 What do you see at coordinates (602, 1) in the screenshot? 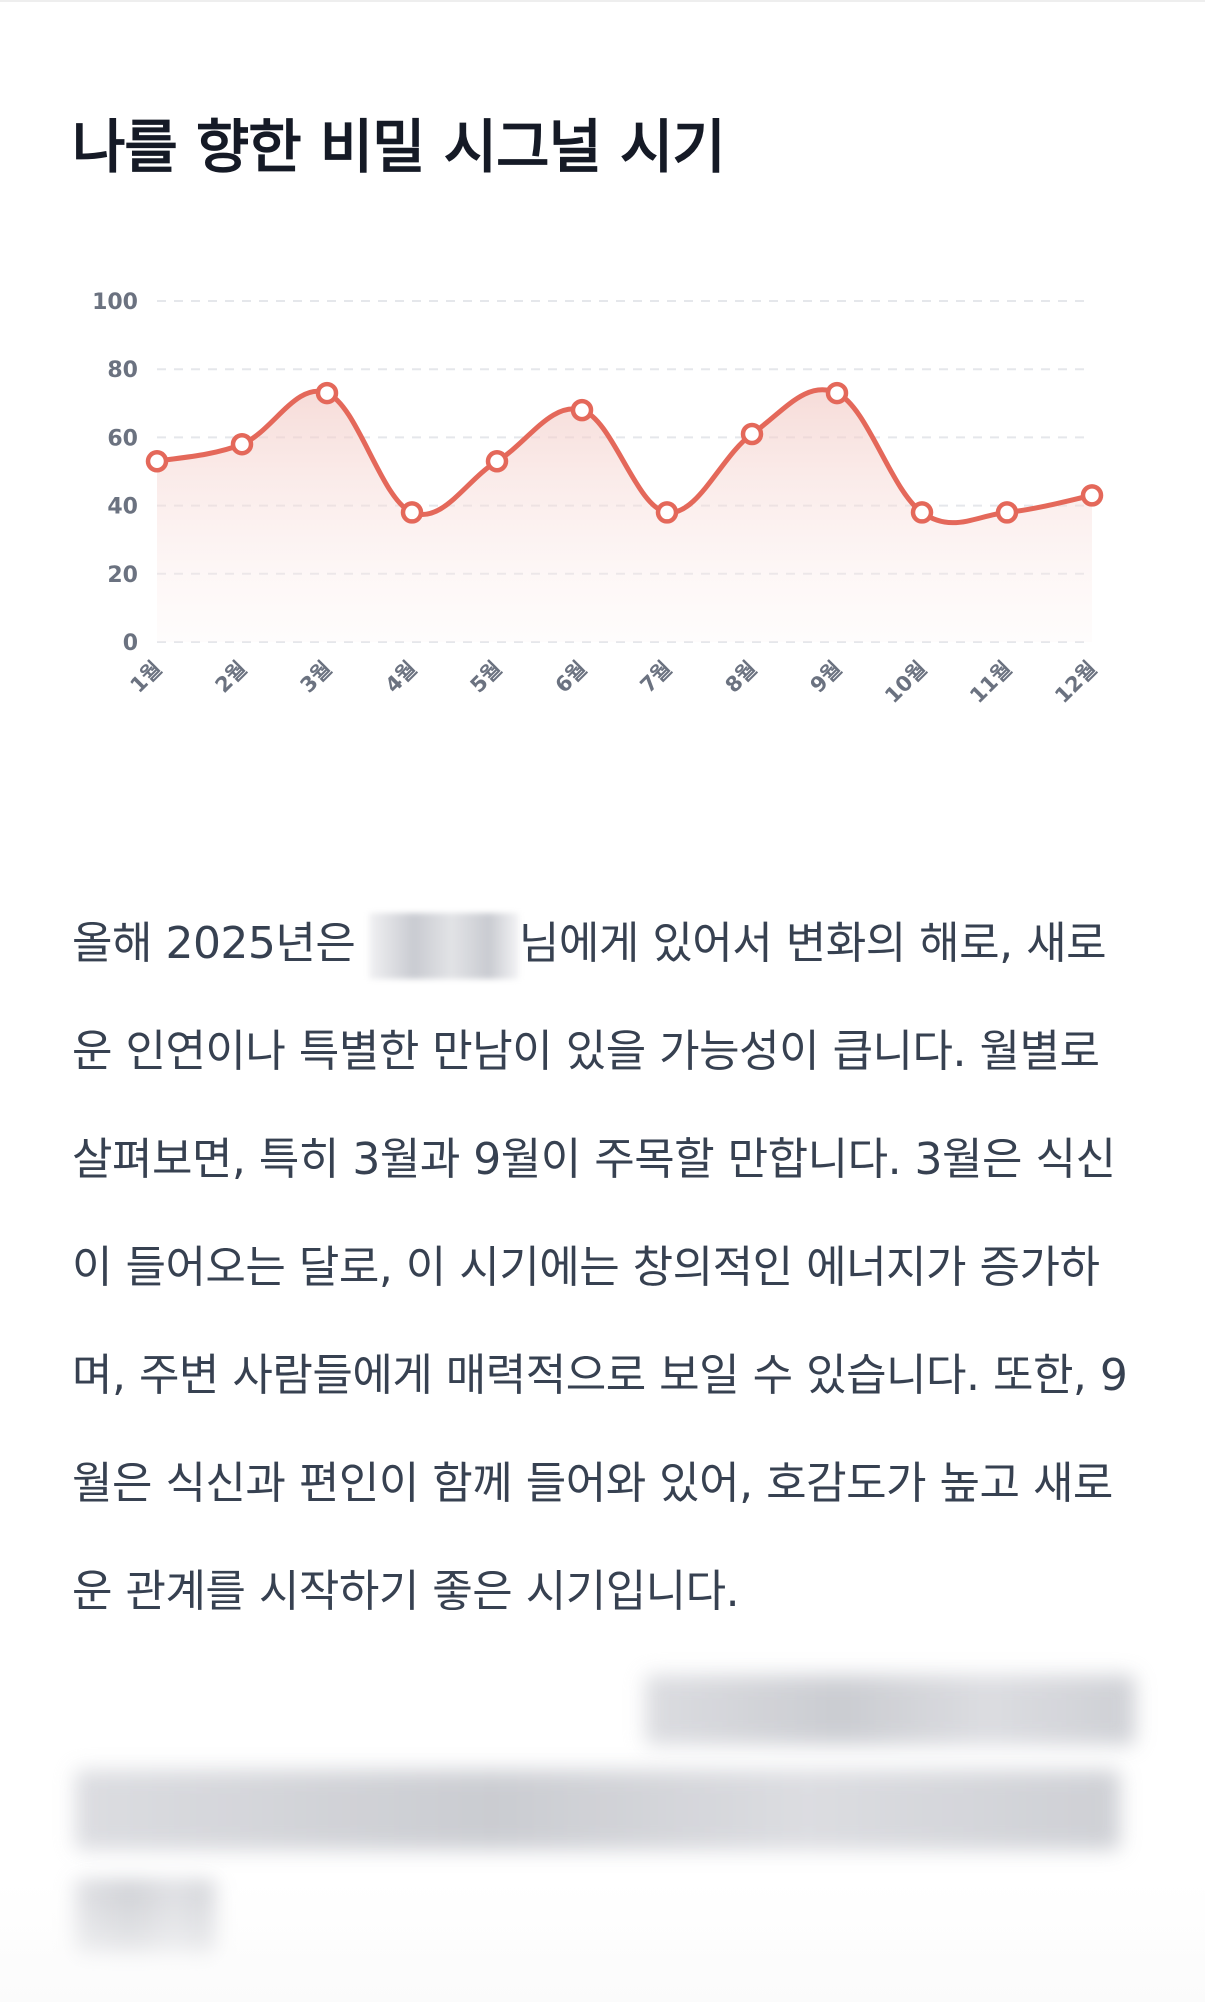
I see `top-divider` at bounding box center [602, 1].